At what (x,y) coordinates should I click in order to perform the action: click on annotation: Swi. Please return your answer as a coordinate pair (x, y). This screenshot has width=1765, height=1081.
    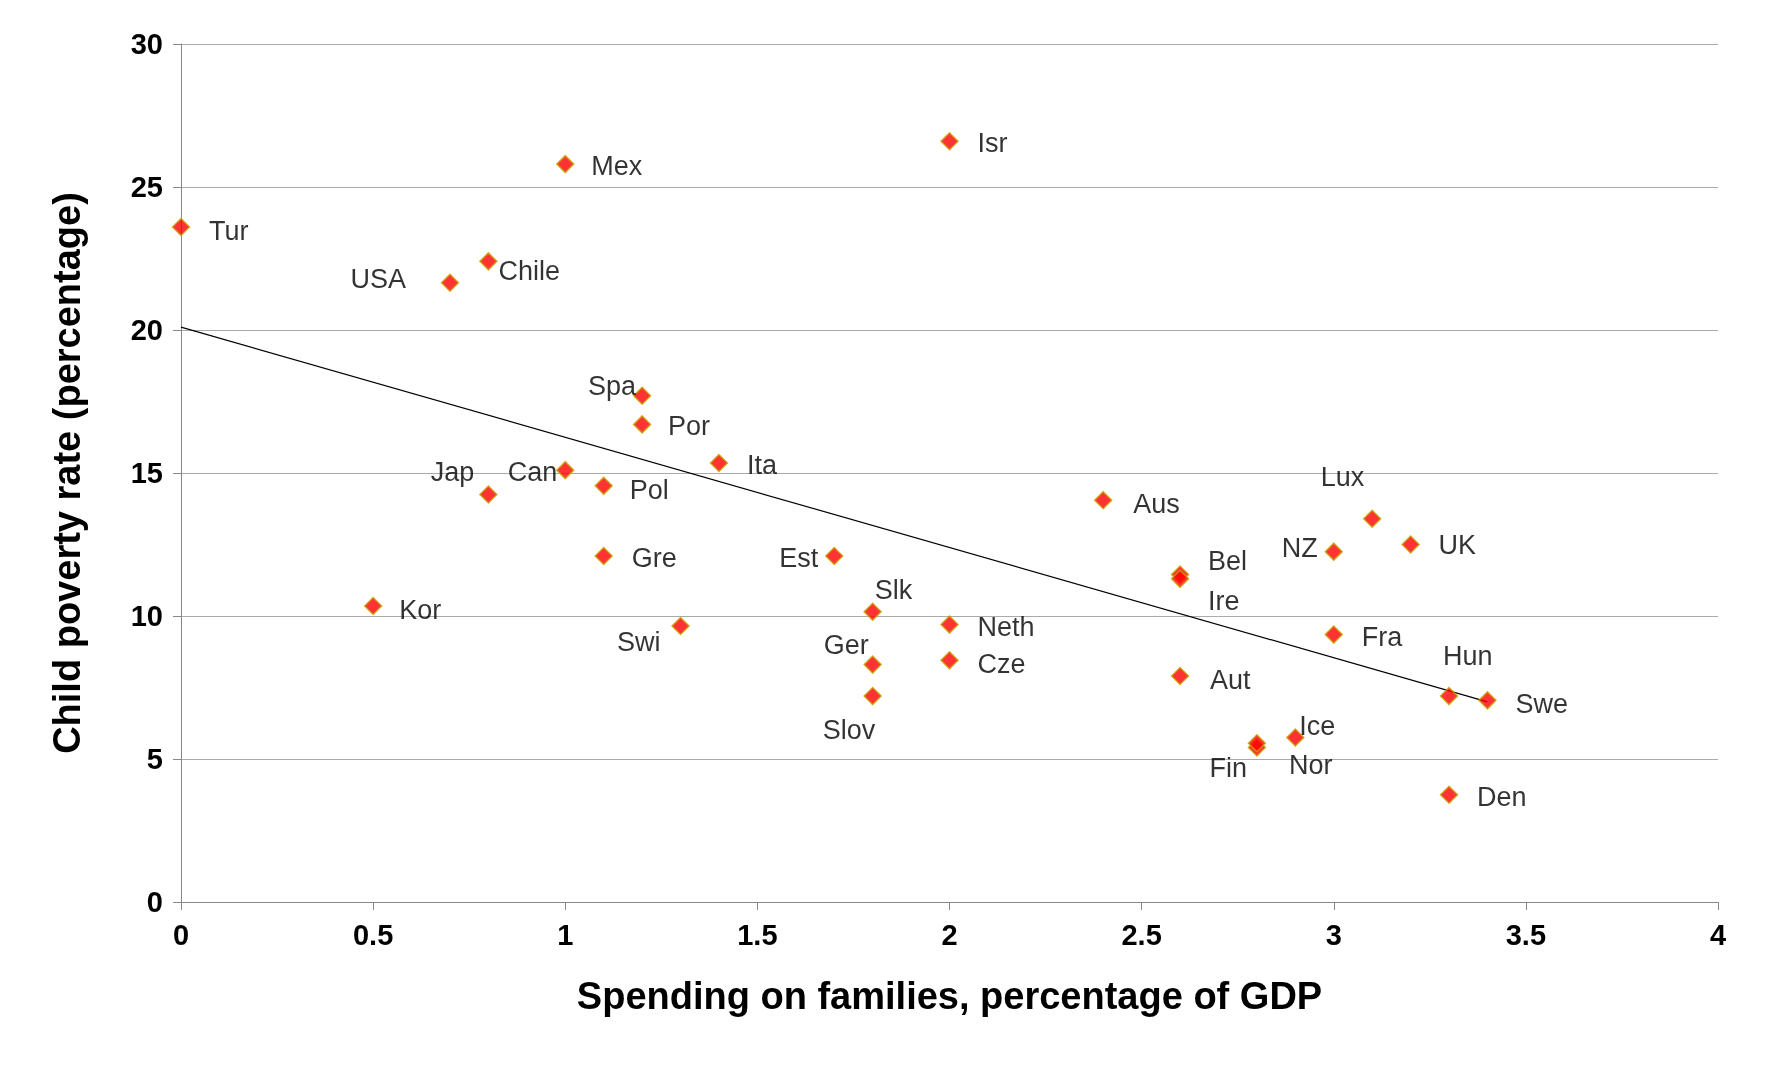
    Looking at the image, I should click on (639, 642).